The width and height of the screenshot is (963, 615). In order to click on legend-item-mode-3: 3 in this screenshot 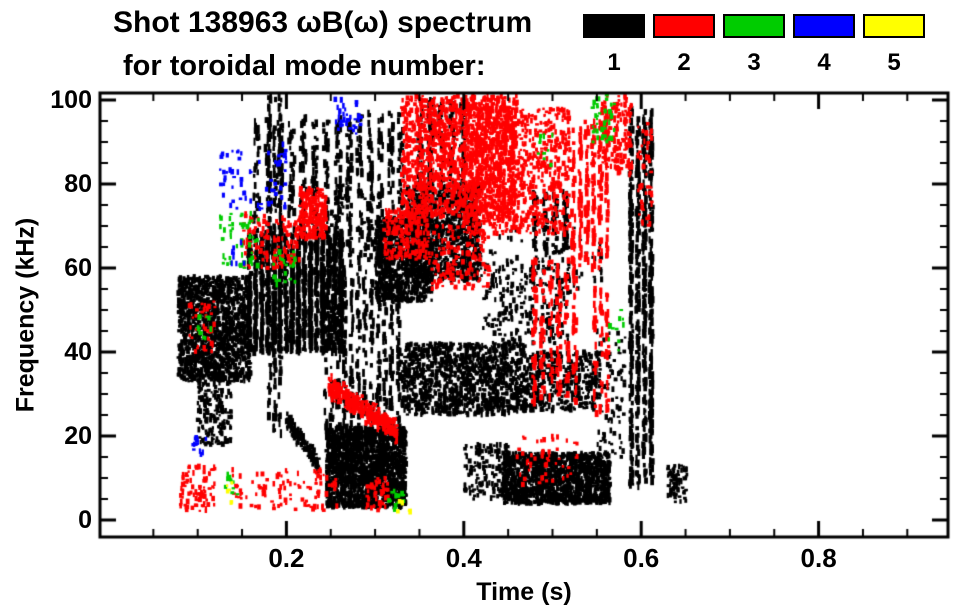, I will do `click(754, 45)`.